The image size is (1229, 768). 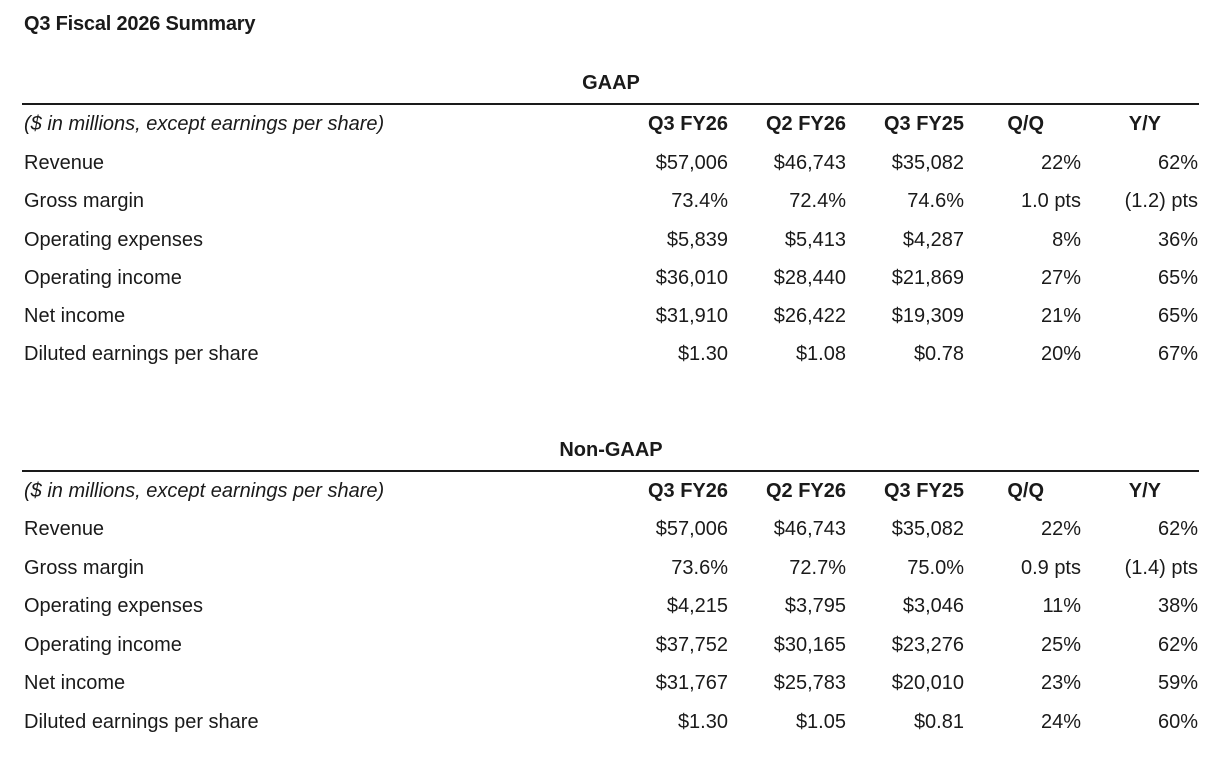 I want to click on cell: $3,046, so click(x=933, y=606).